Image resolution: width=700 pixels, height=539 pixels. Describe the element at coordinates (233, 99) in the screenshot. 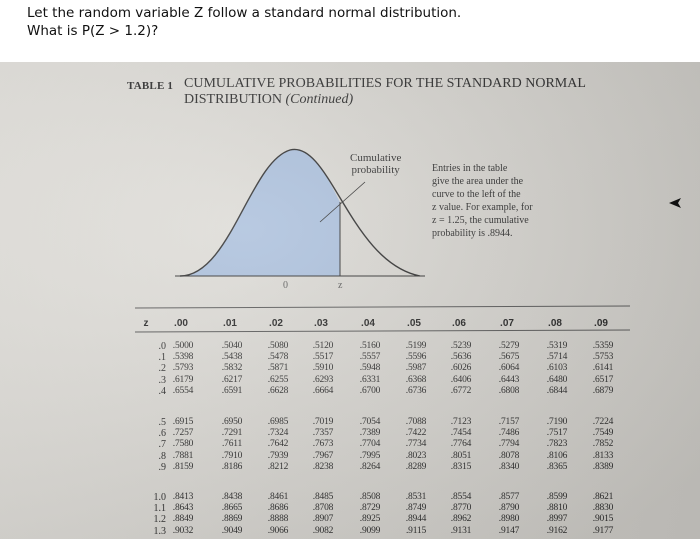

I see `table-title-main: DISTRIBUTION` at that location.